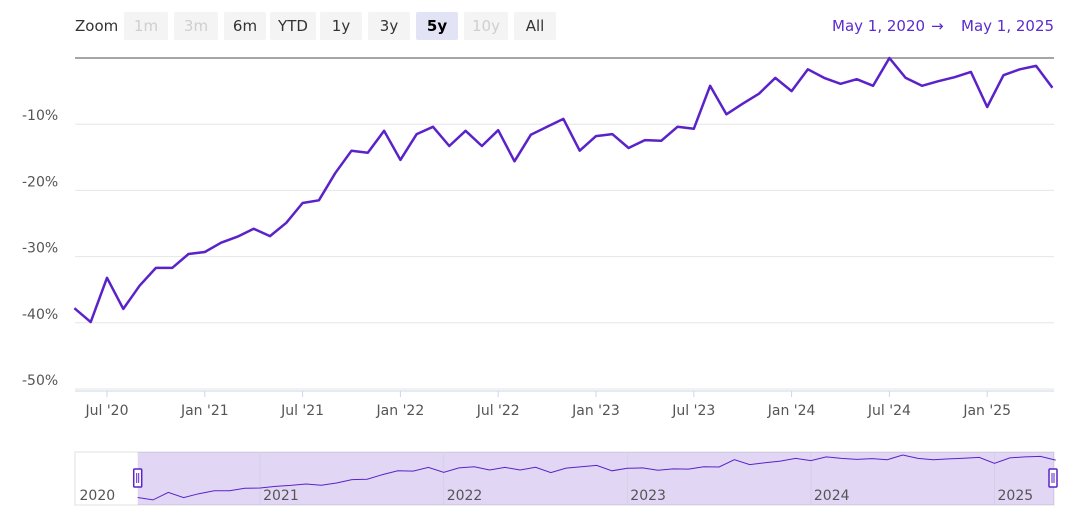 This screenshot has width=1080, height=525. What do you see at coordinates (595, 411) in the screenshot?
I see `x-tick-label: Jan '23` at bounding box center [595, 411].